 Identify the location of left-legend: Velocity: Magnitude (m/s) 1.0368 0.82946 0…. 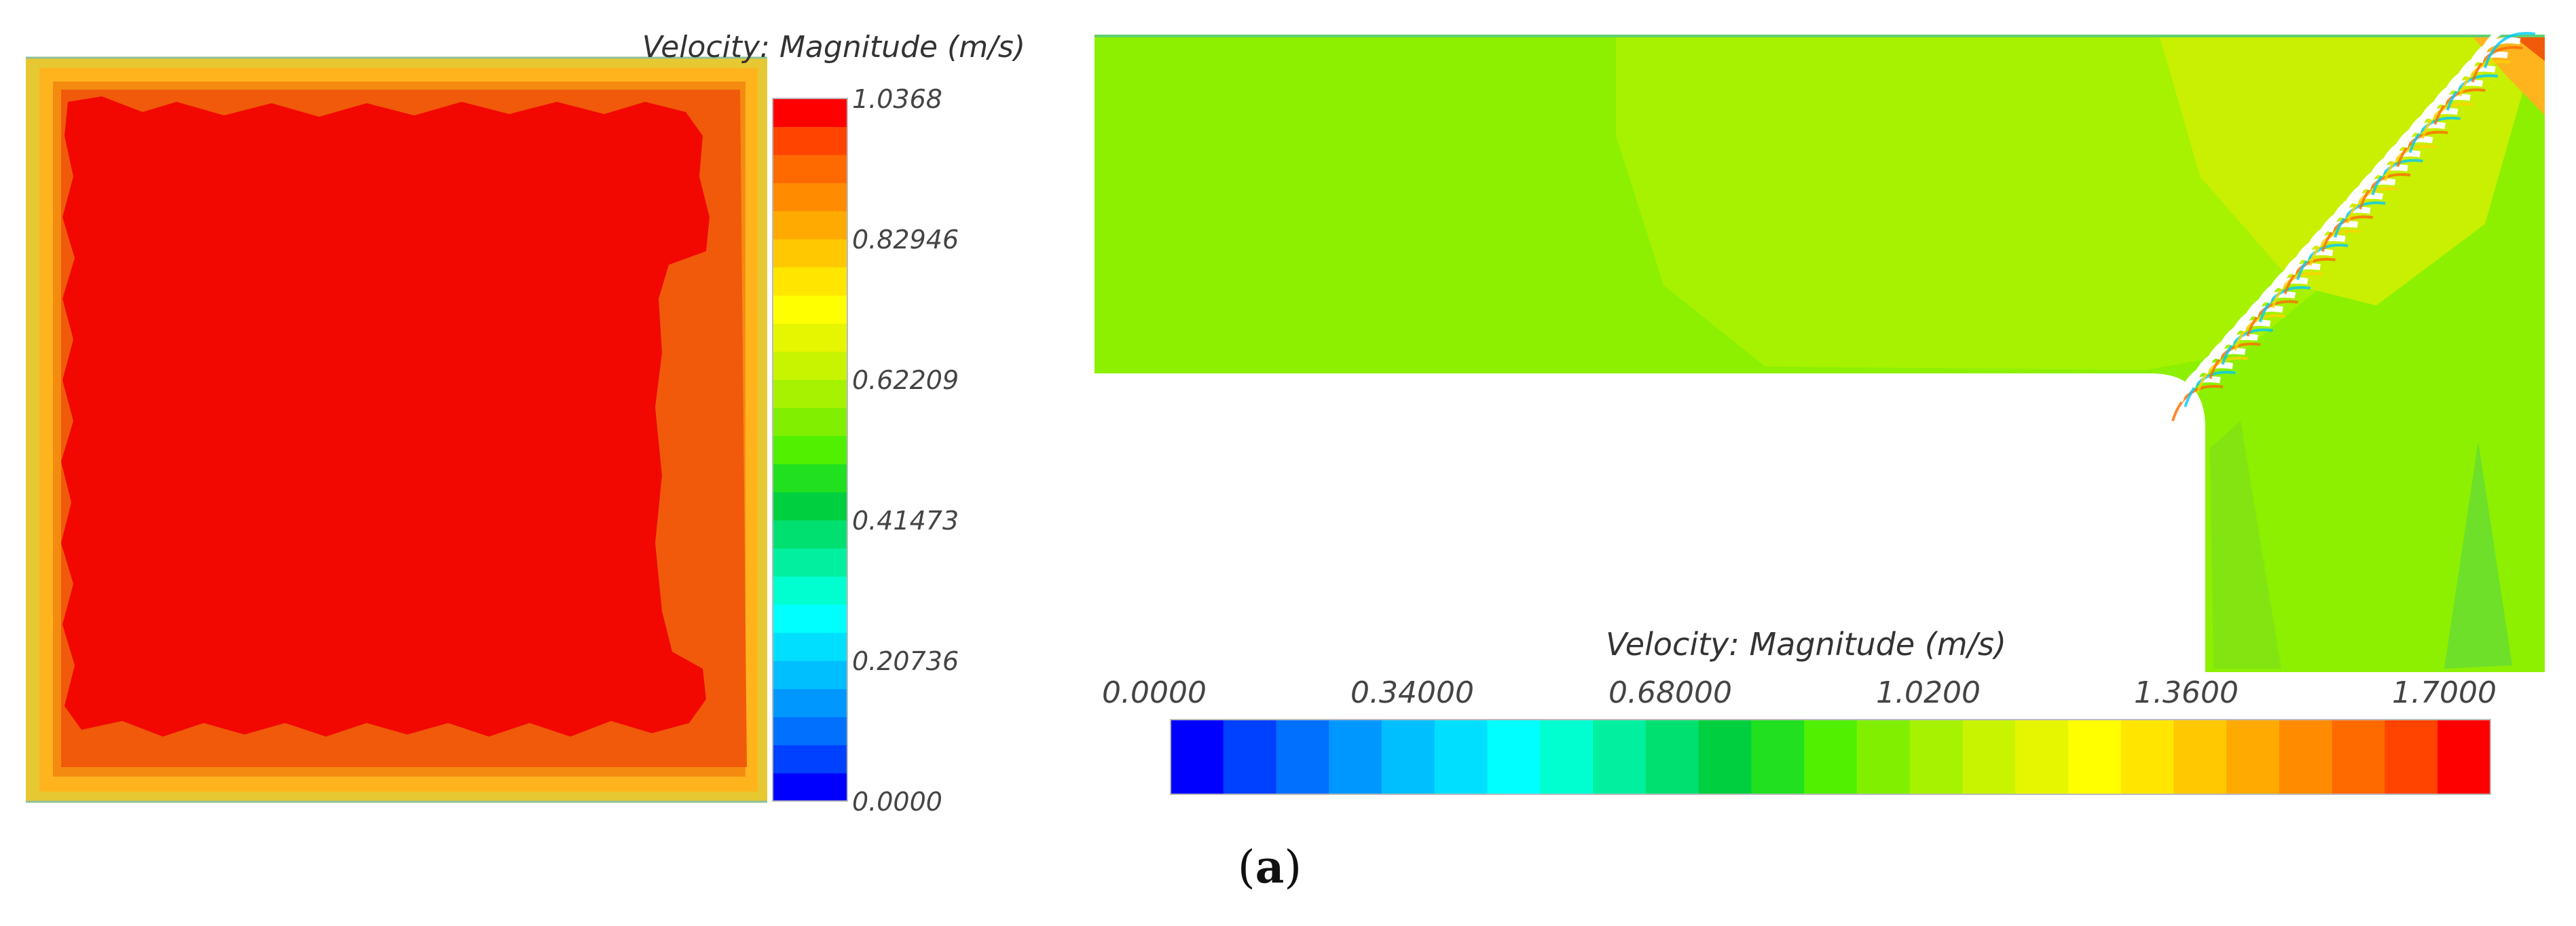
(833, 423).